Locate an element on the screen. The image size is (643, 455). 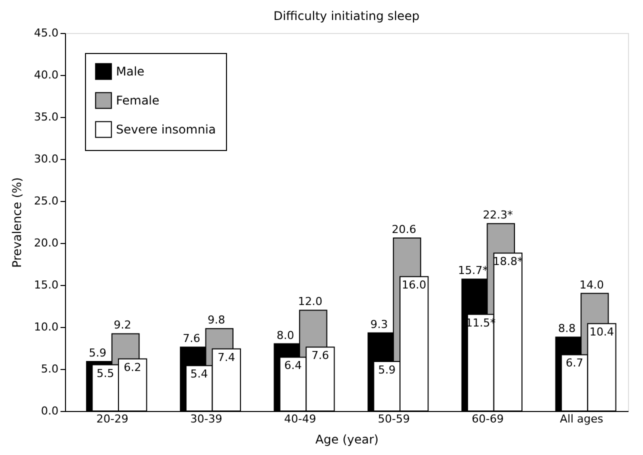
data-label: 14.0 is located at coordinates (591, 285).